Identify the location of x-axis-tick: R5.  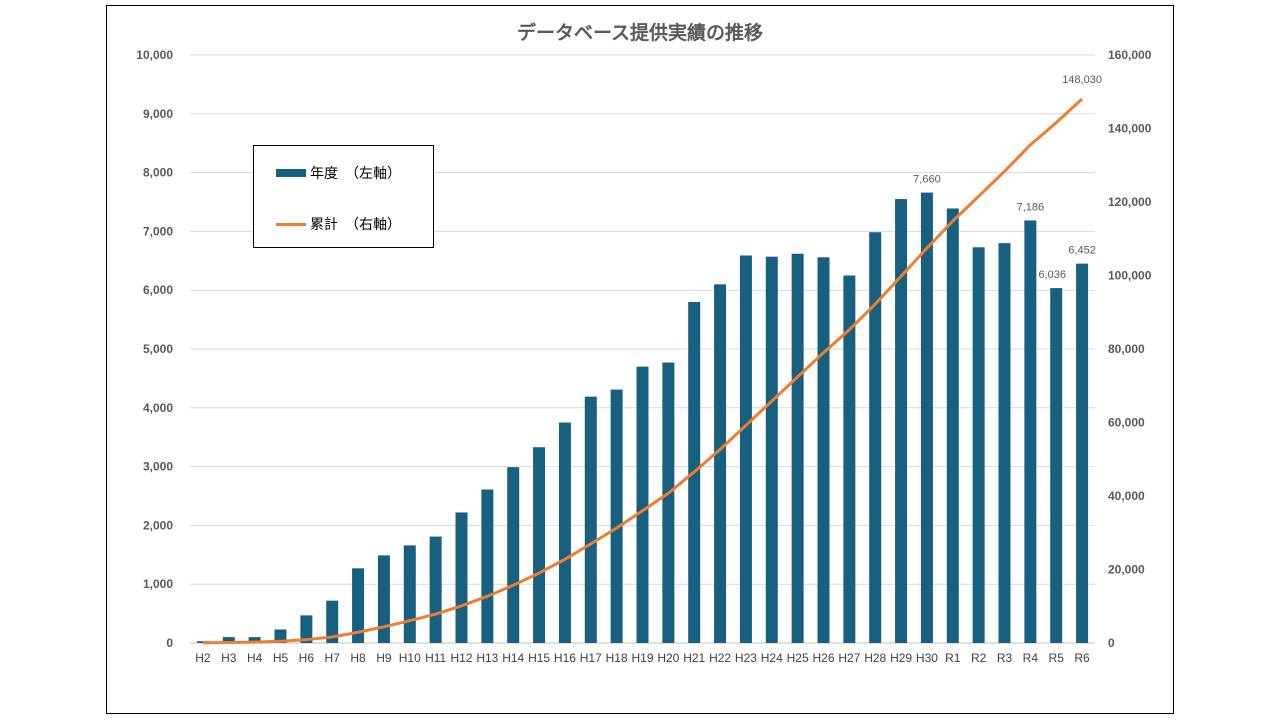
(1057, 658).